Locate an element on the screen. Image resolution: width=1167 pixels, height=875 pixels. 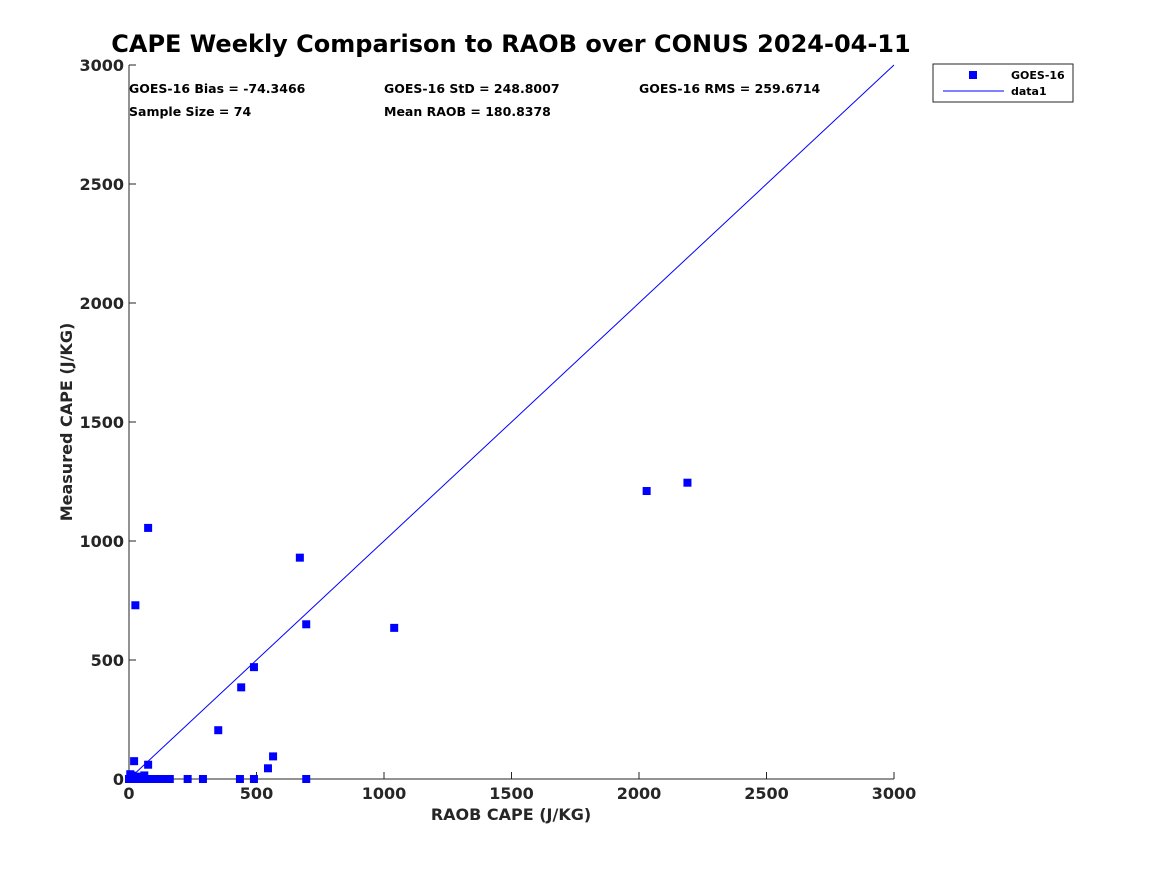
stat-bias: GOES-16 Bias = -74.3466 is located at coordinates (217, 88).